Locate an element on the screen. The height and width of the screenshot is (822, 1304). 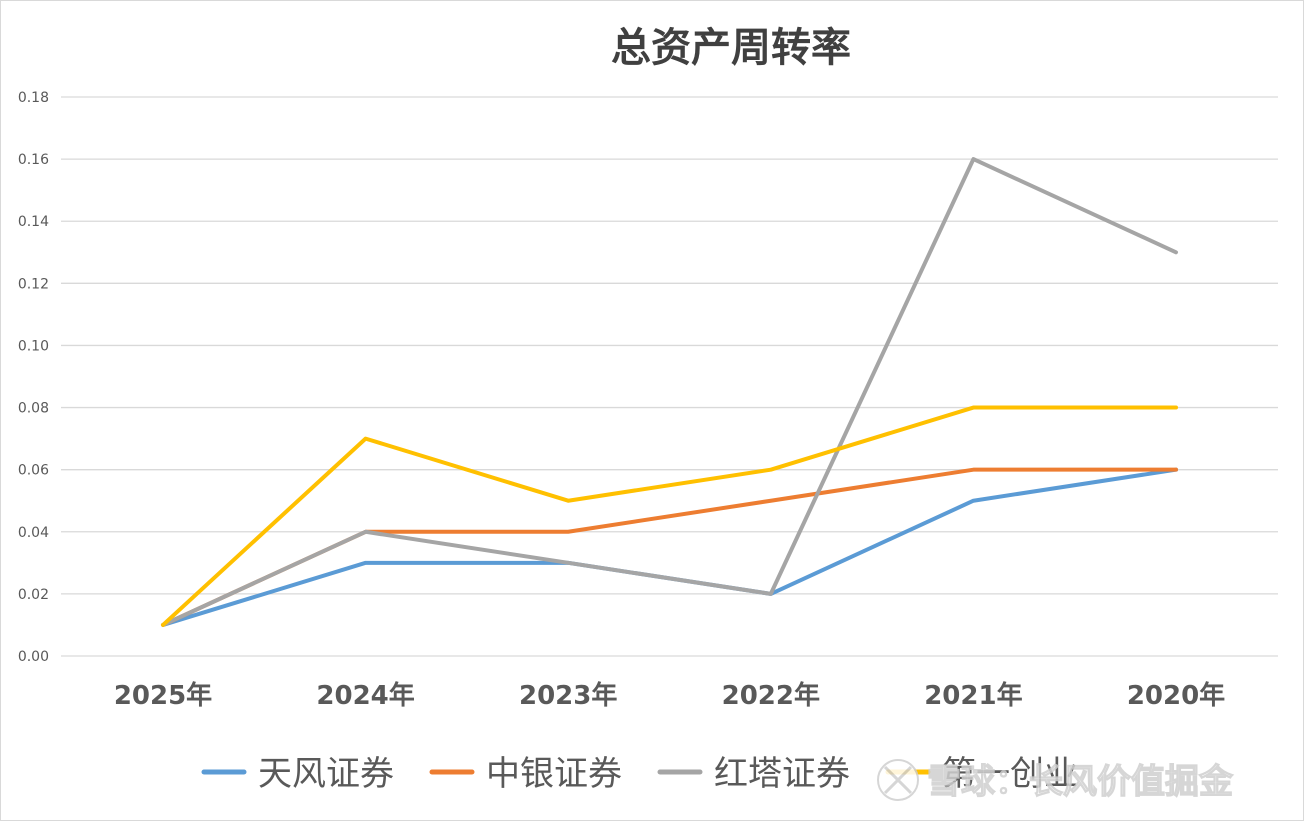
watermark: 雪球：长风价值掘金 is located at coordinates (1056, 781).